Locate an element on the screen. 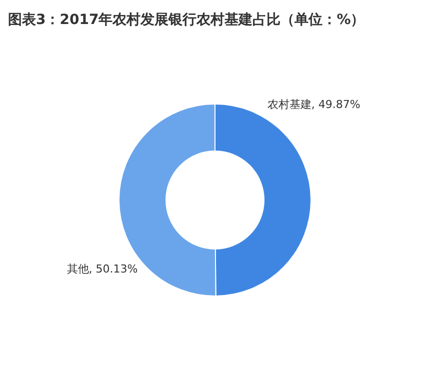 This screenshot has width=434, height=378. slice-label: 农村基建 is located at coordinates (289, 104).